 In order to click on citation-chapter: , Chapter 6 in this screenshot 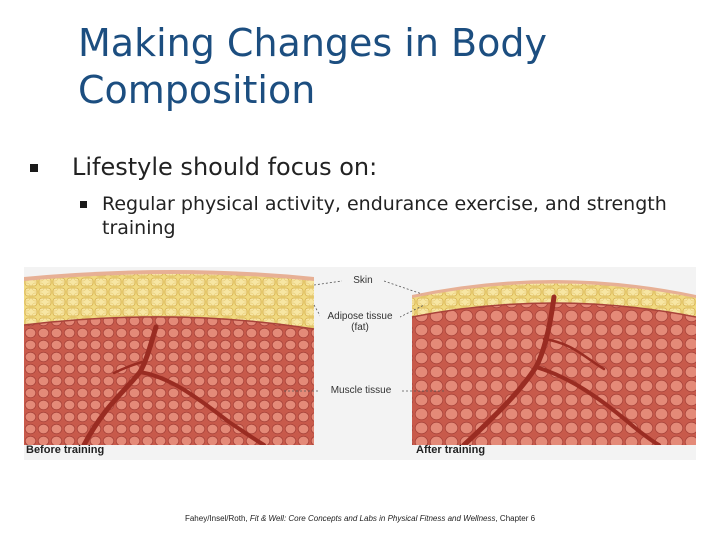, I will do `click(515, 518)`.